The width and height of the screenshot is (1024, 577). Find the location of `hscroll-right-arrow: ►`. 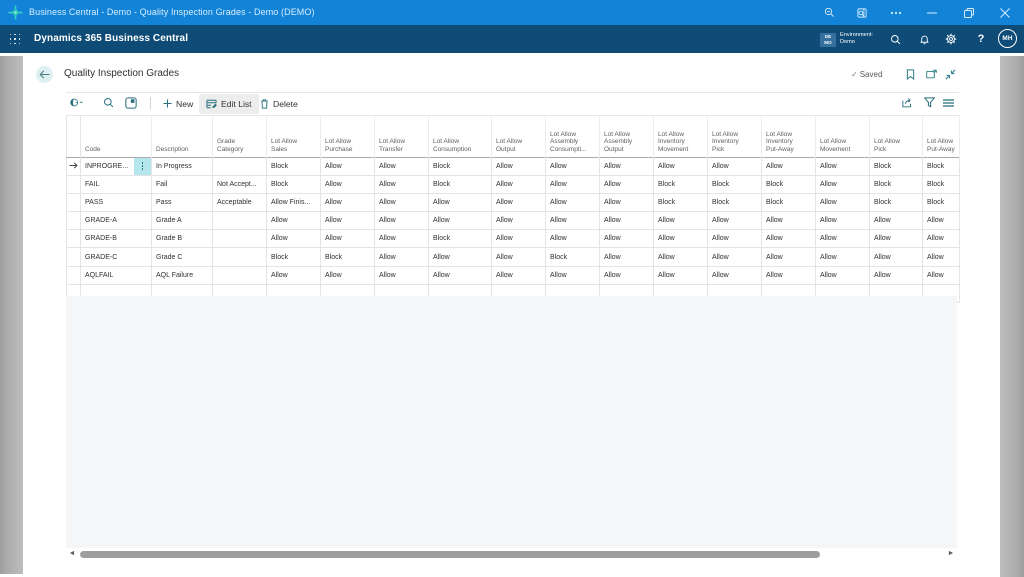

hscroll-right-arrow: ► is located at coordinates (951, 553).